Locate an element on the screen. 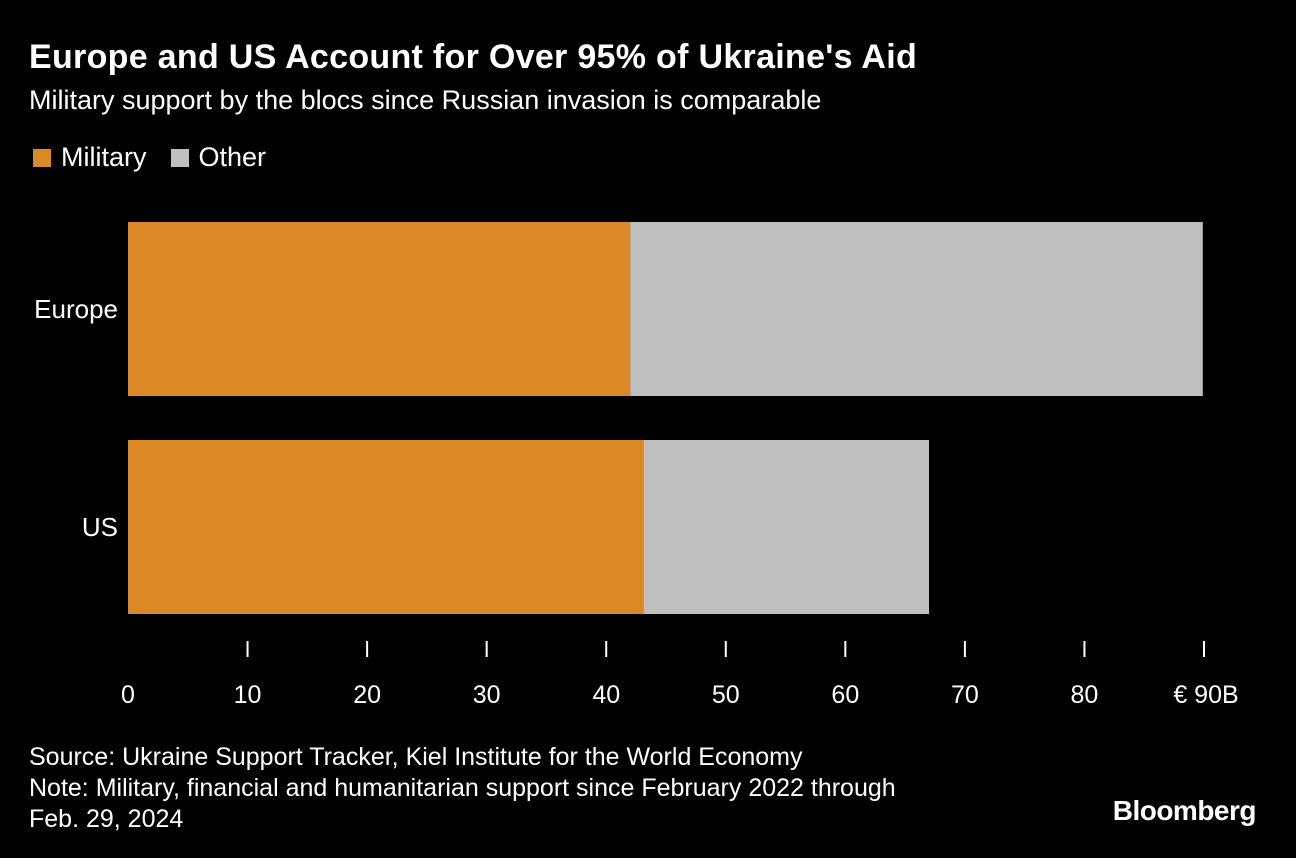 This screenshot has height=858, width=1296. bar-europe-other is located at coordinates (916, 309).